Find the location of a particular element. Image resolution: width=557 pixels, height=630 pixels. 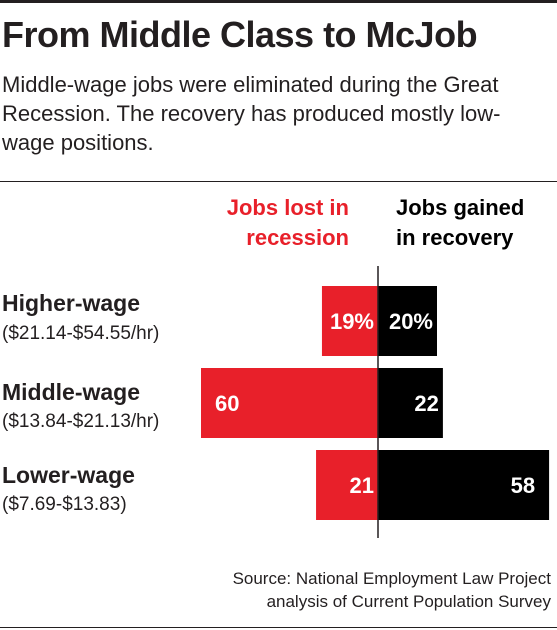

bottom-rule is located at coordinates (278, 627).